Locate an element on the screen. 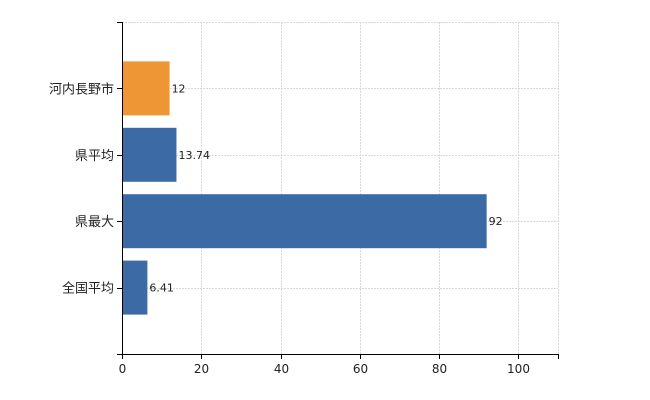 Image resolution: width=650 pixels, height=400 pixels. x-tick-label: 100 is located at coordinates (518, 369).